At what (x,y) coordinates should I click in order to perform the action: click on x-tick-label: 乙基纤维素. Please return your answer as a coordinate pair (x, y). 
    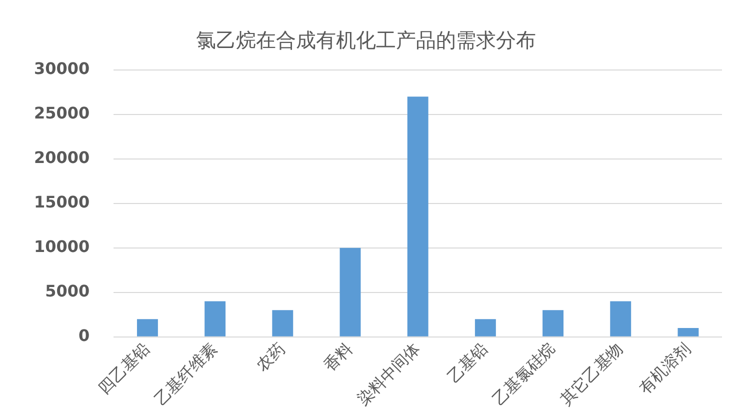
    Looking at the image, I should click on (185, 373).